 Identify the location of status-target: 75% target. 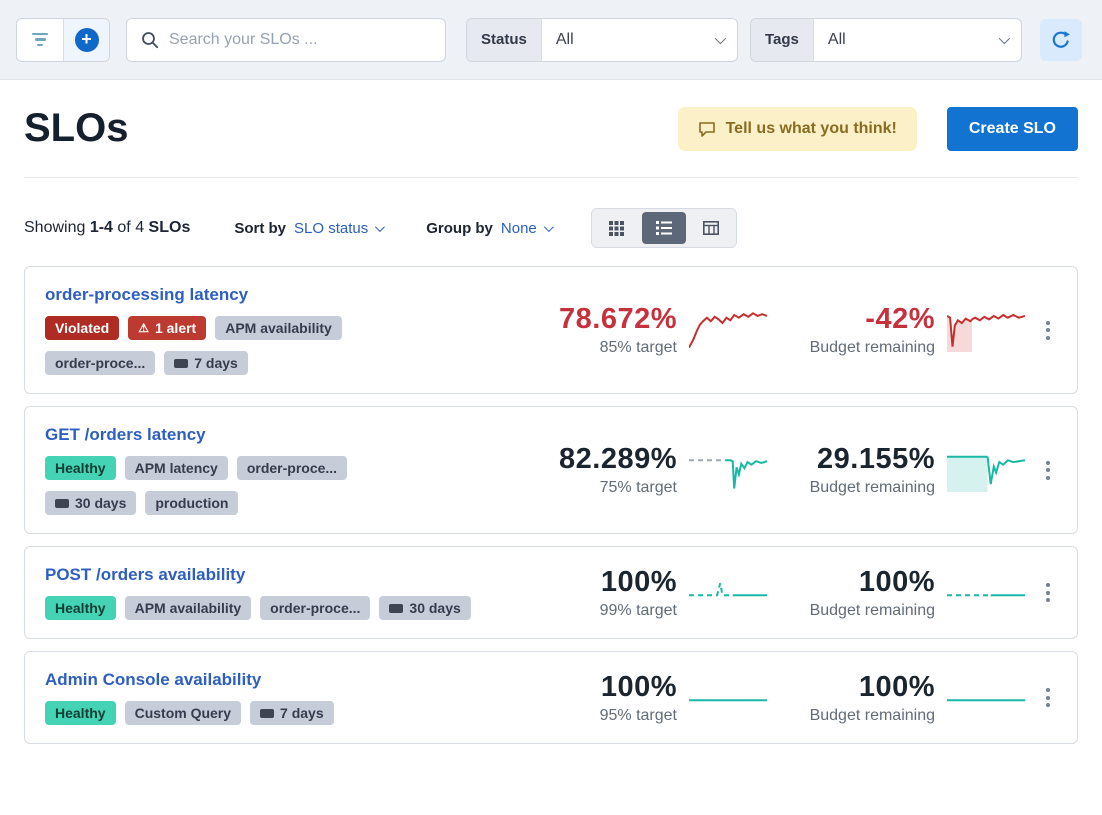
(638, 487).